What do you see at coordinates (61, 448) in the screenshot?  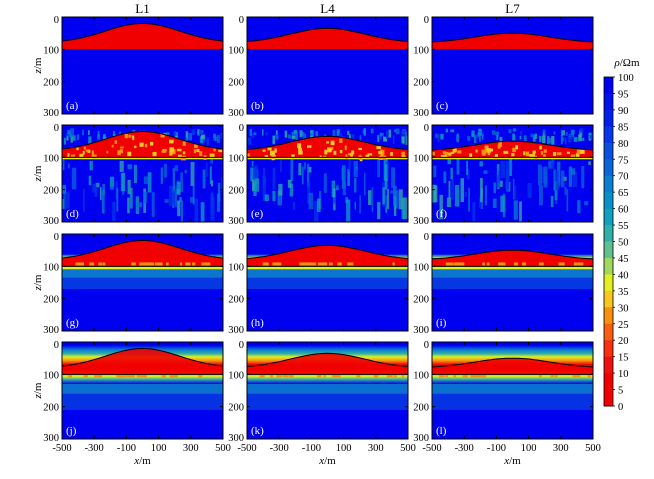 I see `x-tick-label: -500` at bounding box center [61, 448].